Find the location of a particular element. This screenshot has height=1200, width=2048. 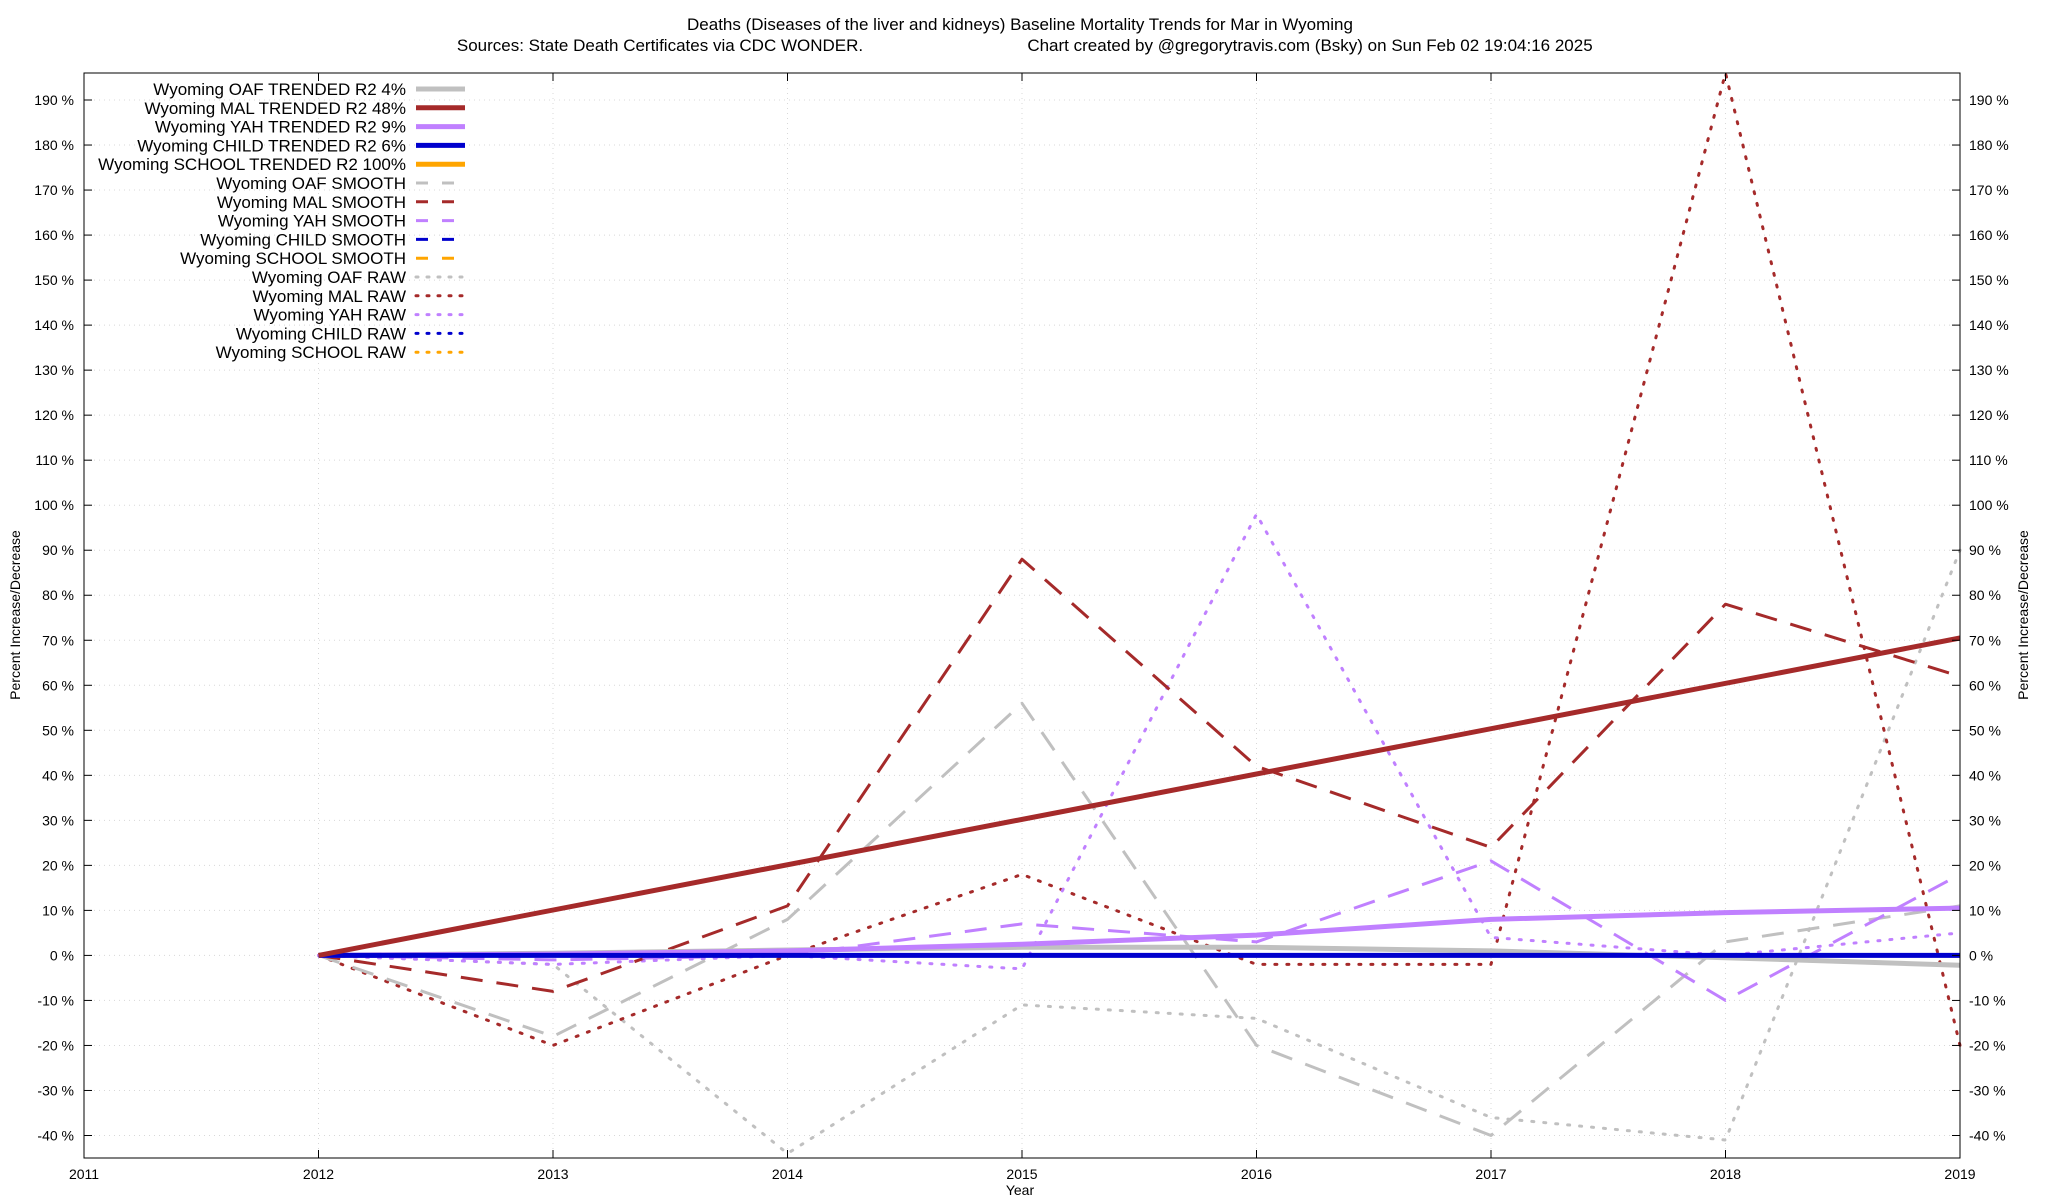

legend-label-12: Wyoming YAH RAW is located at coordinates (329, 315).